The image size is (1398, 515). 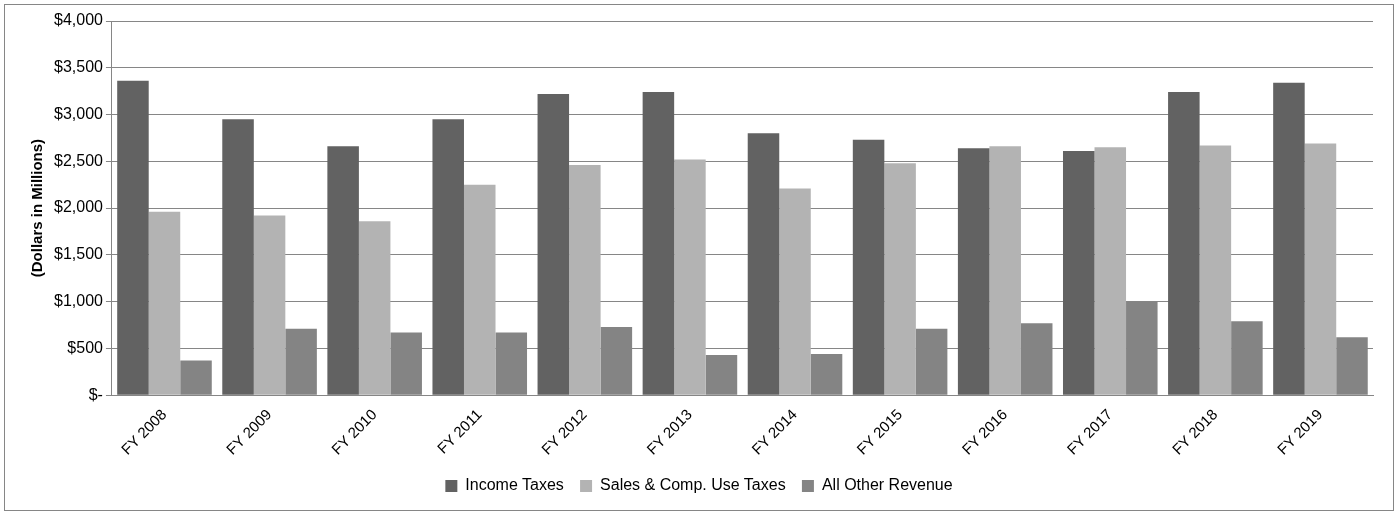 I want to click on legend-label: All Other Revenue, so click(x=887, y=485).